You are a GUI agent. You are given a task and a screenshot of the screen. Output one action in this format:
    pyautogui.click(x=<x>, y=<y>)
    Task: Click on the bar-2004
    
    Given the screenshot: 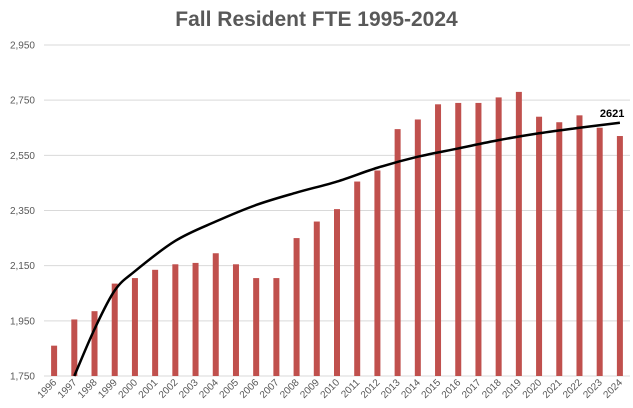 What is the action you would take?
    pyautogui.click(x=215, y=314)
    